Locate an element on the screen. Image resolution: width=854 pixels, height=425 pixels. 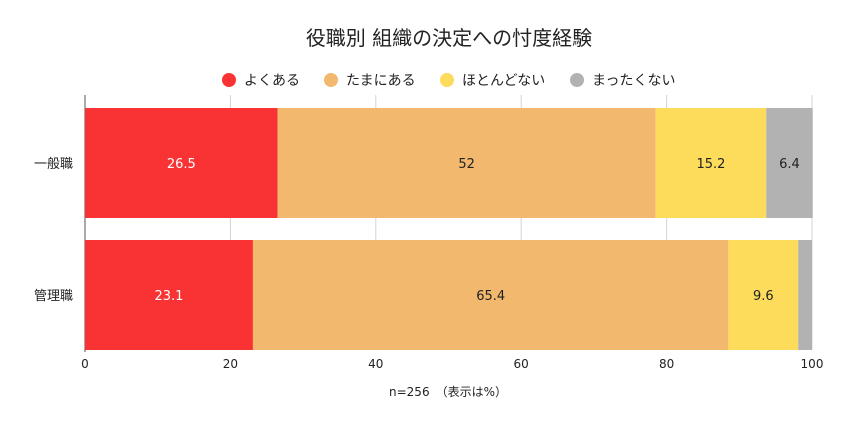
data-label: 52 is located at coordinates (466, 164).